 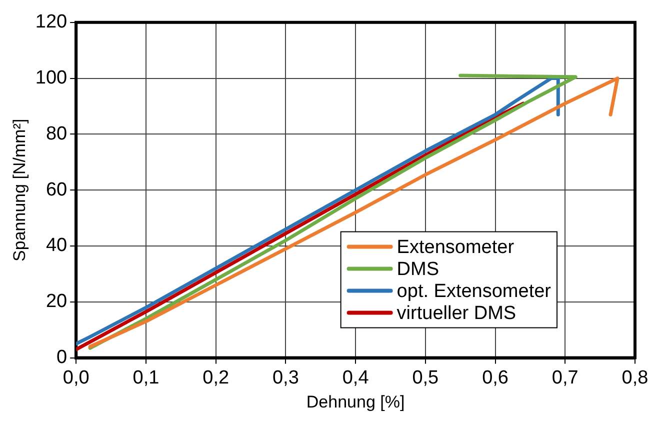 What do you see at coordinates (565, 377) in the screenshot?
I see `x-tick-label: 0,7` at bounding box center [565, 377].